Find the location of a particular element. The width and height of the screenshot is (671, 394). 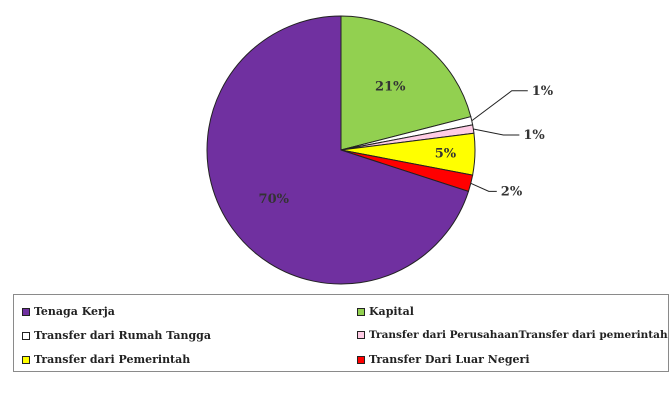

legend-item-transfer-luar-negeri: Transfer Dari Luar Negeri is located at coordinates (443, 359).